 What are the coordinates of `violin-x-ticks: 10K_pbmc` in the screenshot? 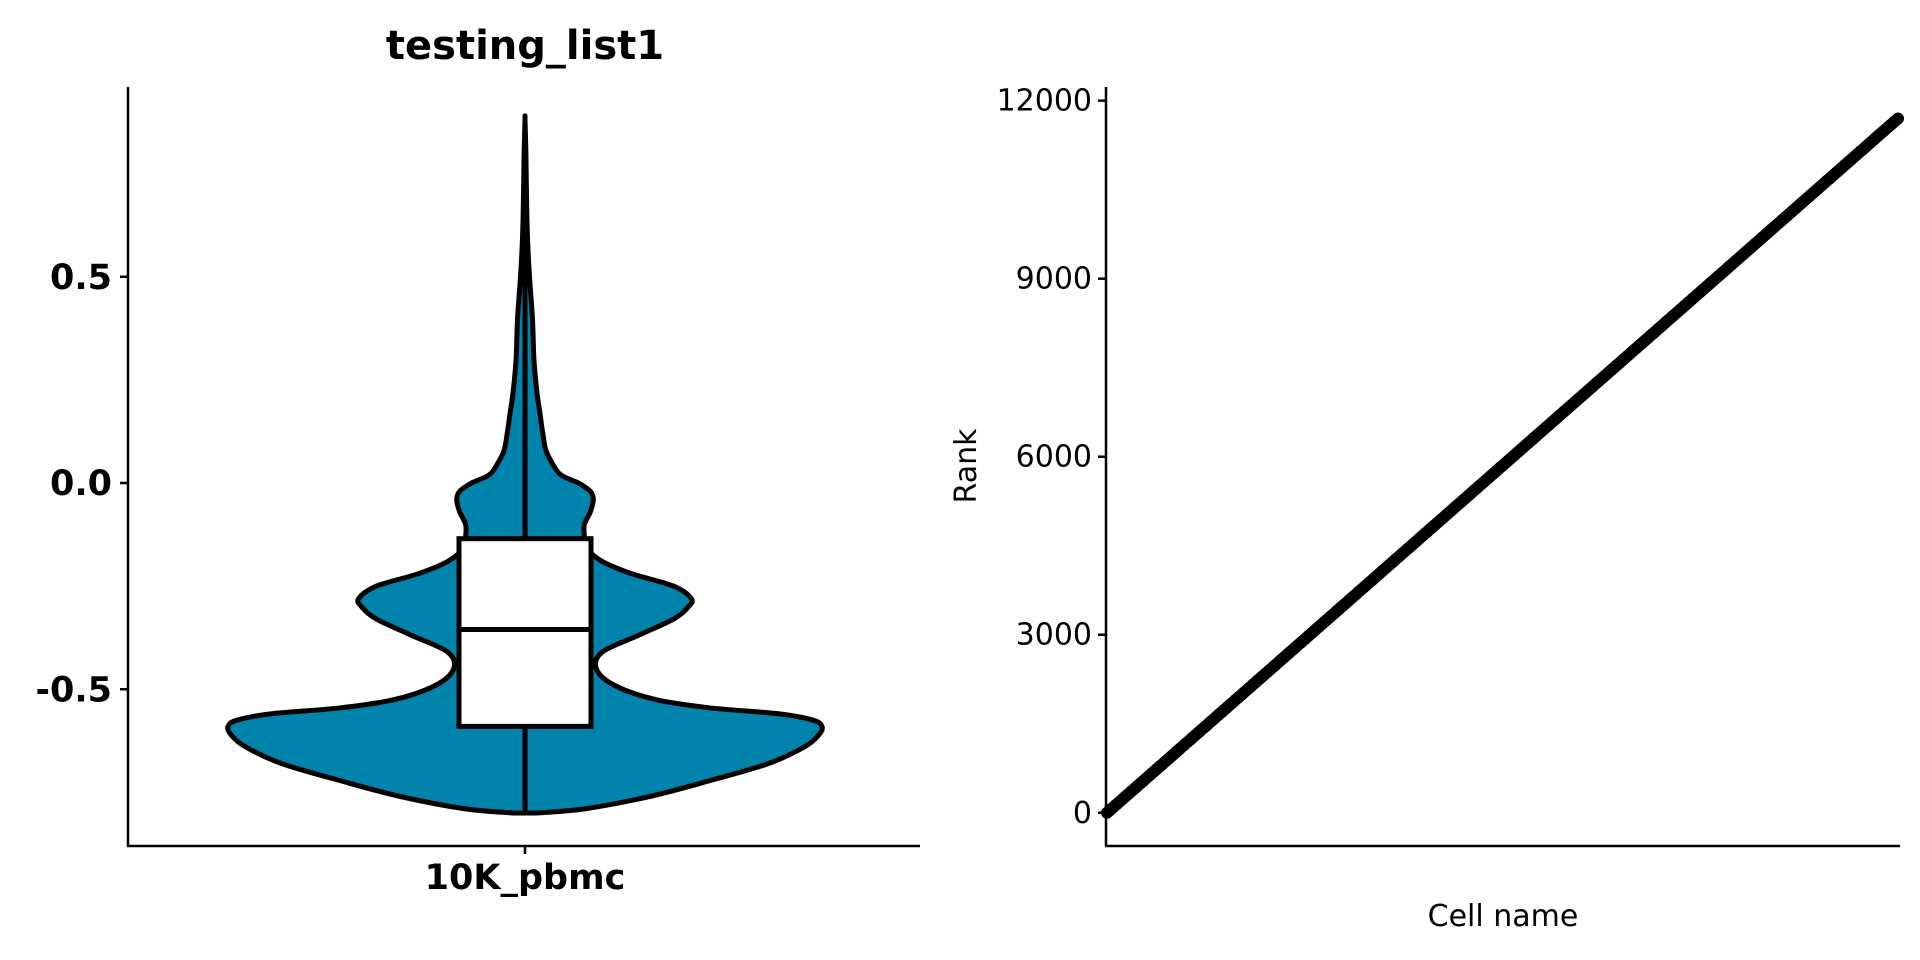 It's located at (525, 872).